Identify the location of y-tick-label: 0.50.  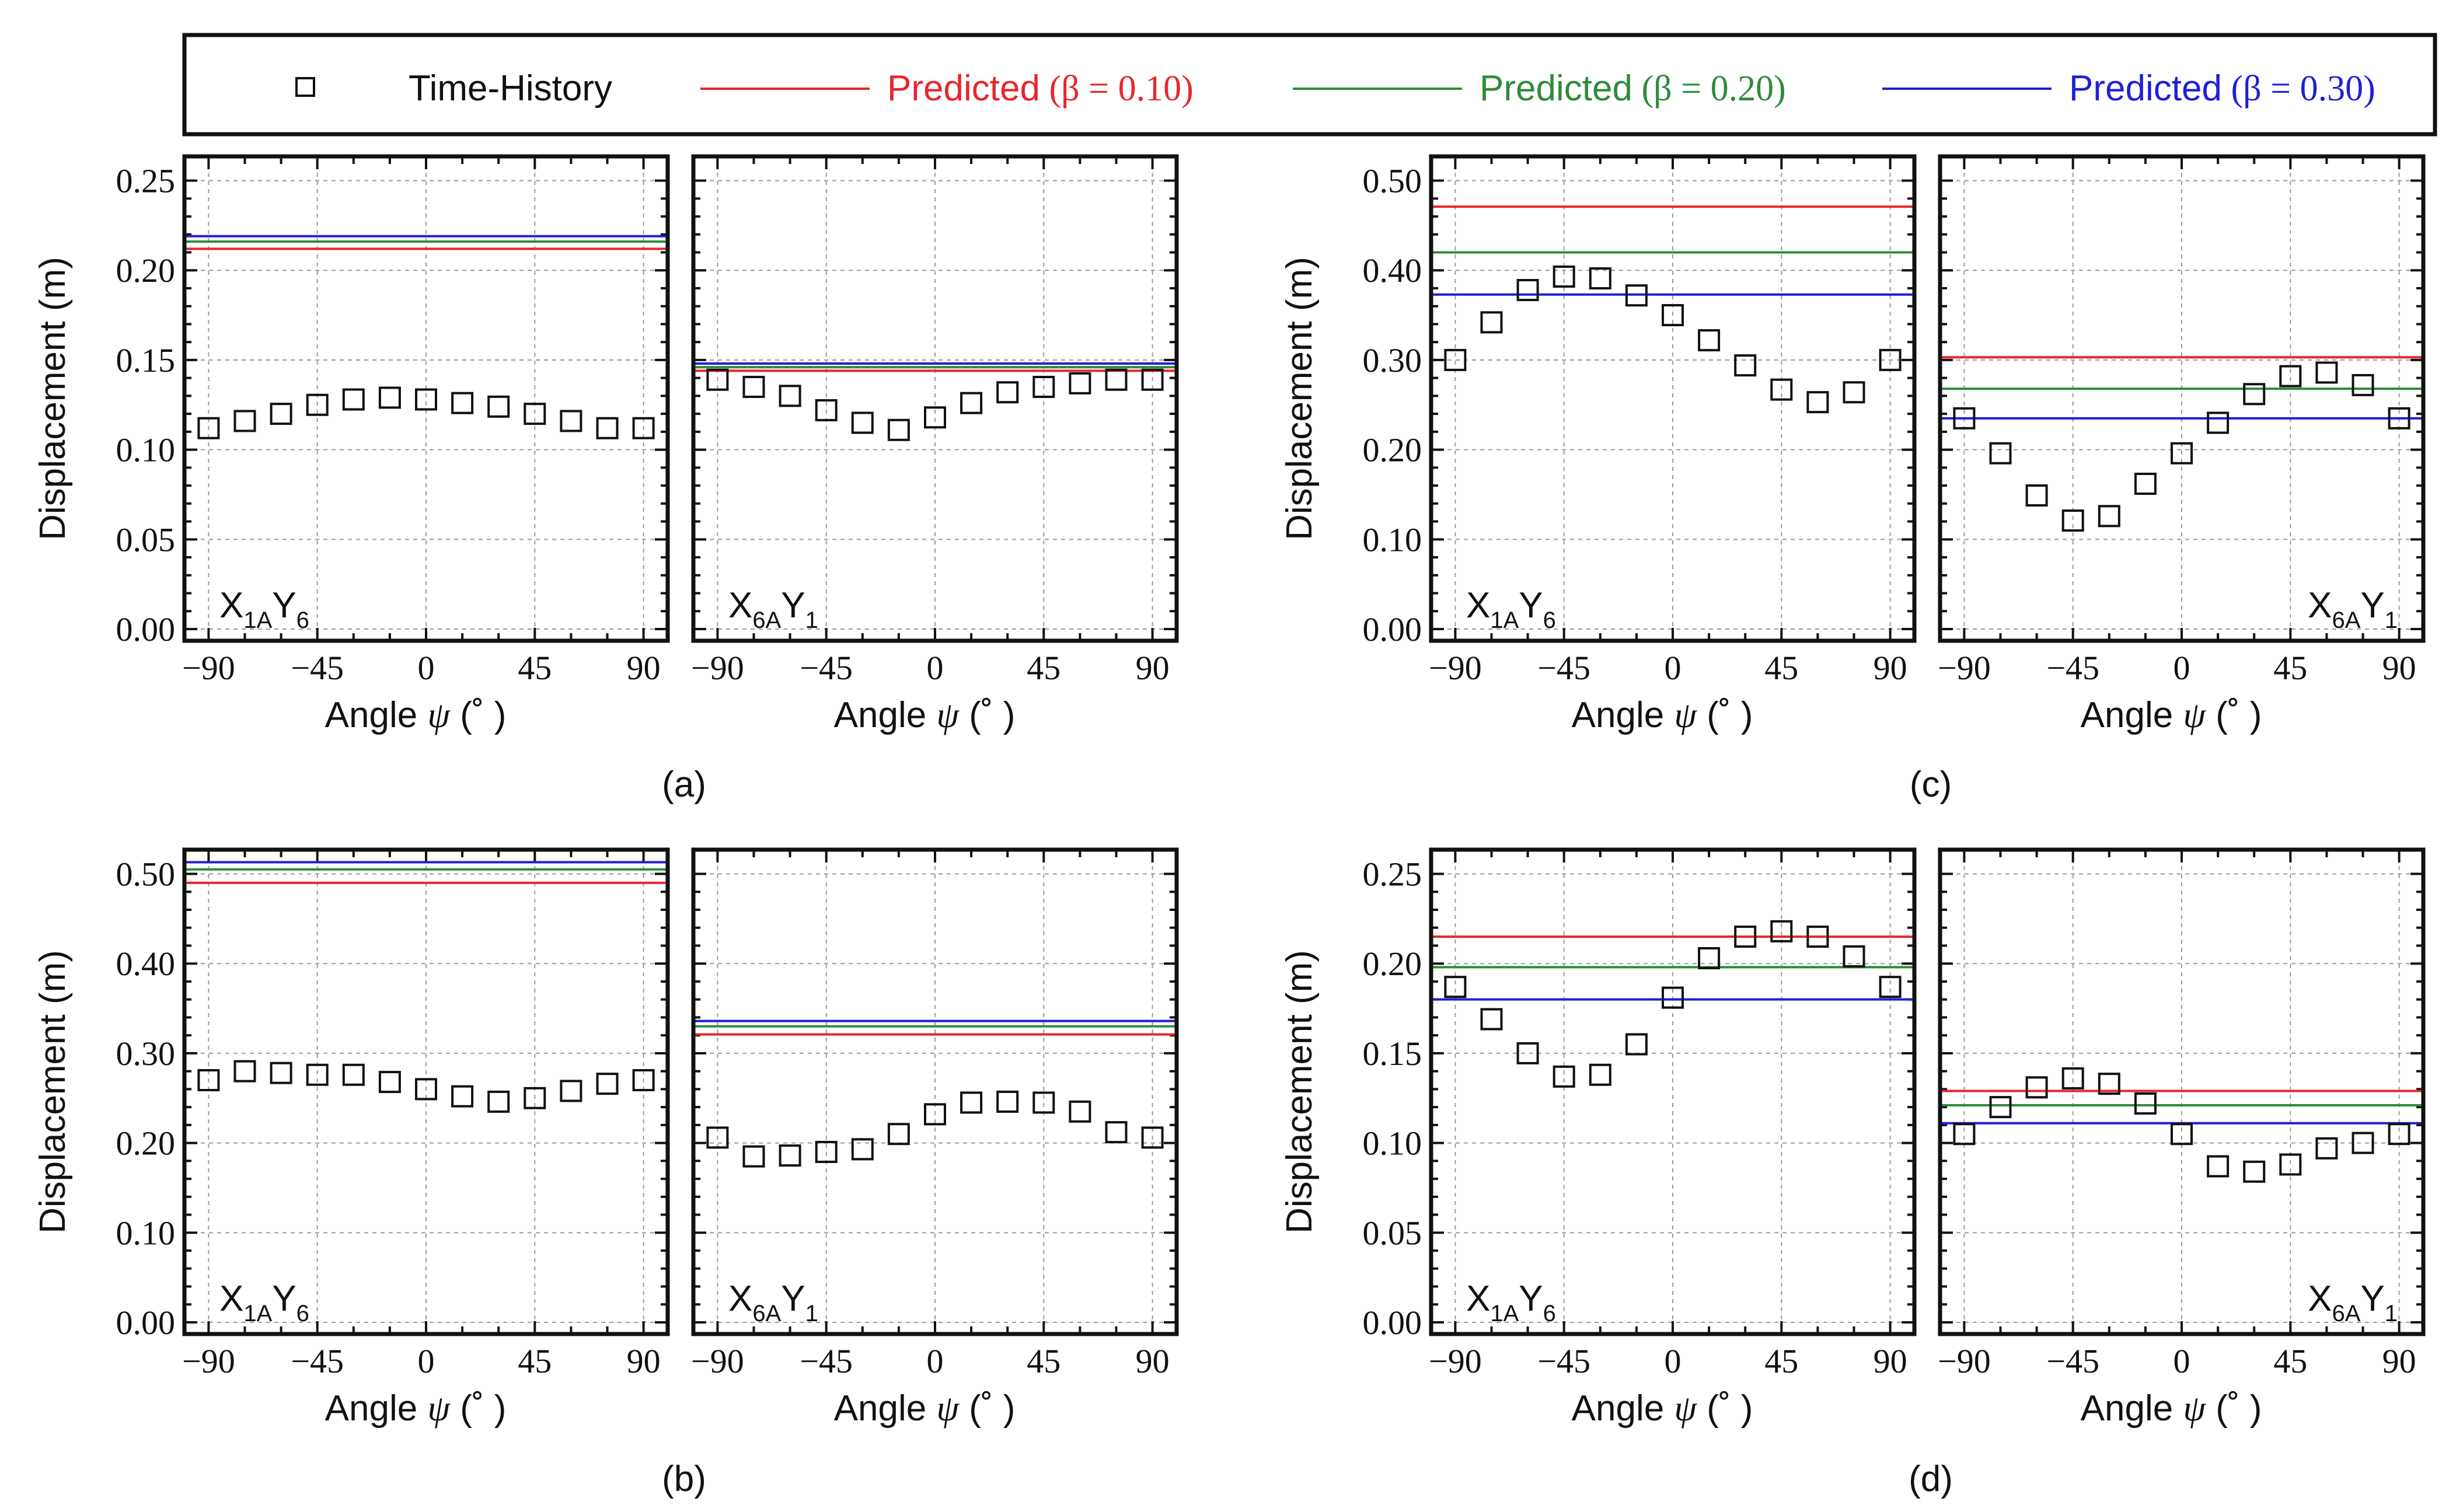
(146, 874).